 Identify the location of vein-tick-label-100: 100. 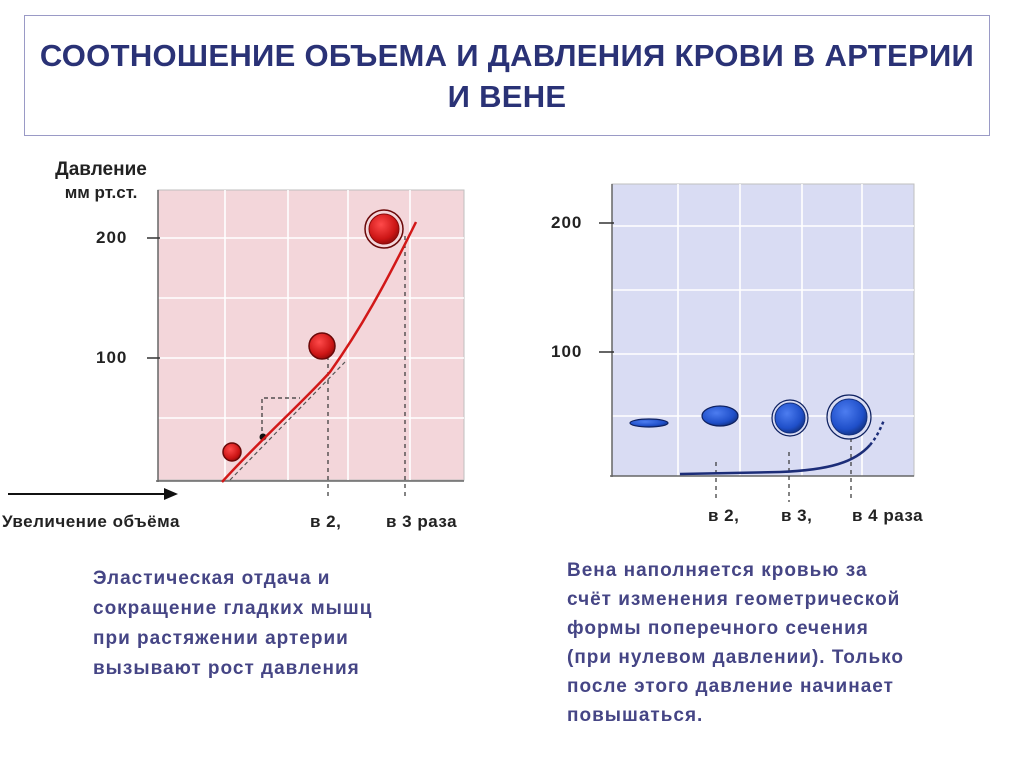
(567, 351).